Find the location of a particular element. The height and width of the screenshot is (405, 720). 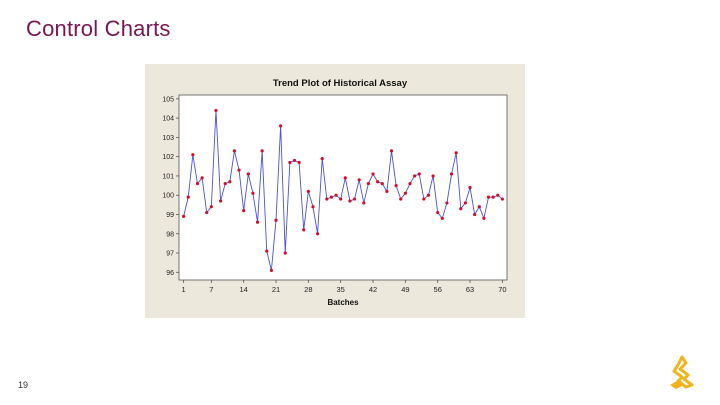

y-tick-label: 97 is located at coordinates (170, 254).